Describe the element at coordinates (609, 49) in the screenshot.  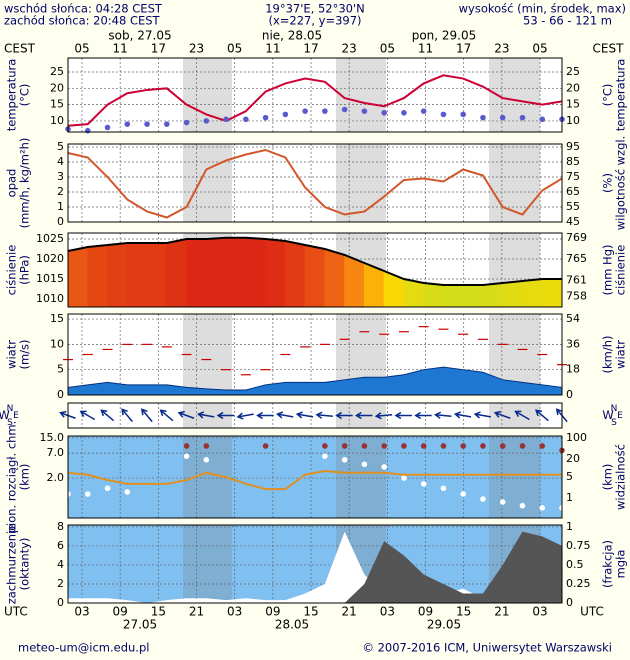
I see `cest-label: CEST` at that location.